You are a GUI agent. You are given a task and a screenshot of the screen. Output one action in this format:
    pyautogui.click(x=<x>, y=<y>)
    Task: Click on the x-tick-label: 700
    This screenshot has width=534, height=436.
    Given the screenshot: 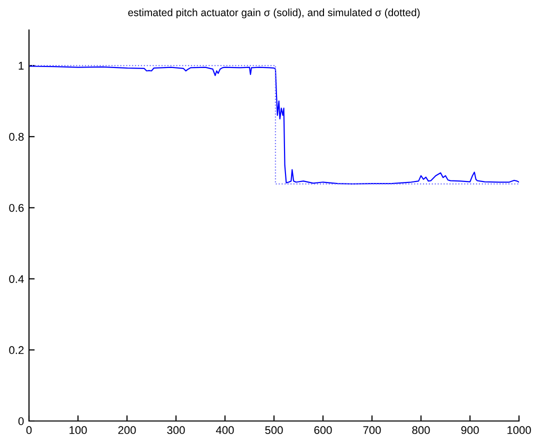 What is the action you would take?
    pyautogui.click(x=372, y=430)
    